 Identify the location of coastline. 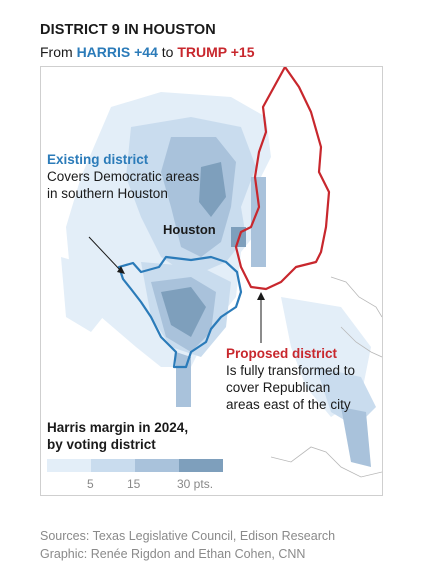
(326, 377).